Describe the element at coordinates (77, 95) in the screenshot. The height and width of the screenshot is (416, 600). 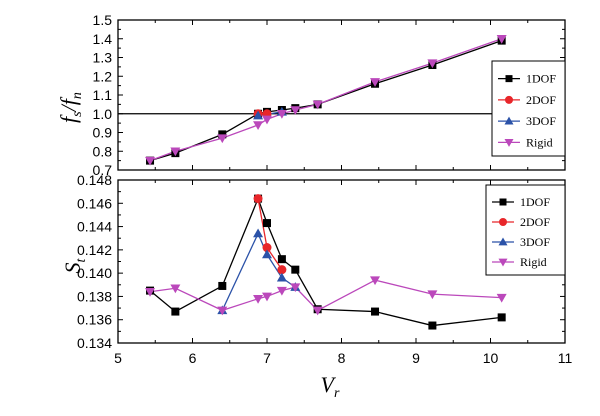
I see `y-axis-title-sub2: n` at that location.